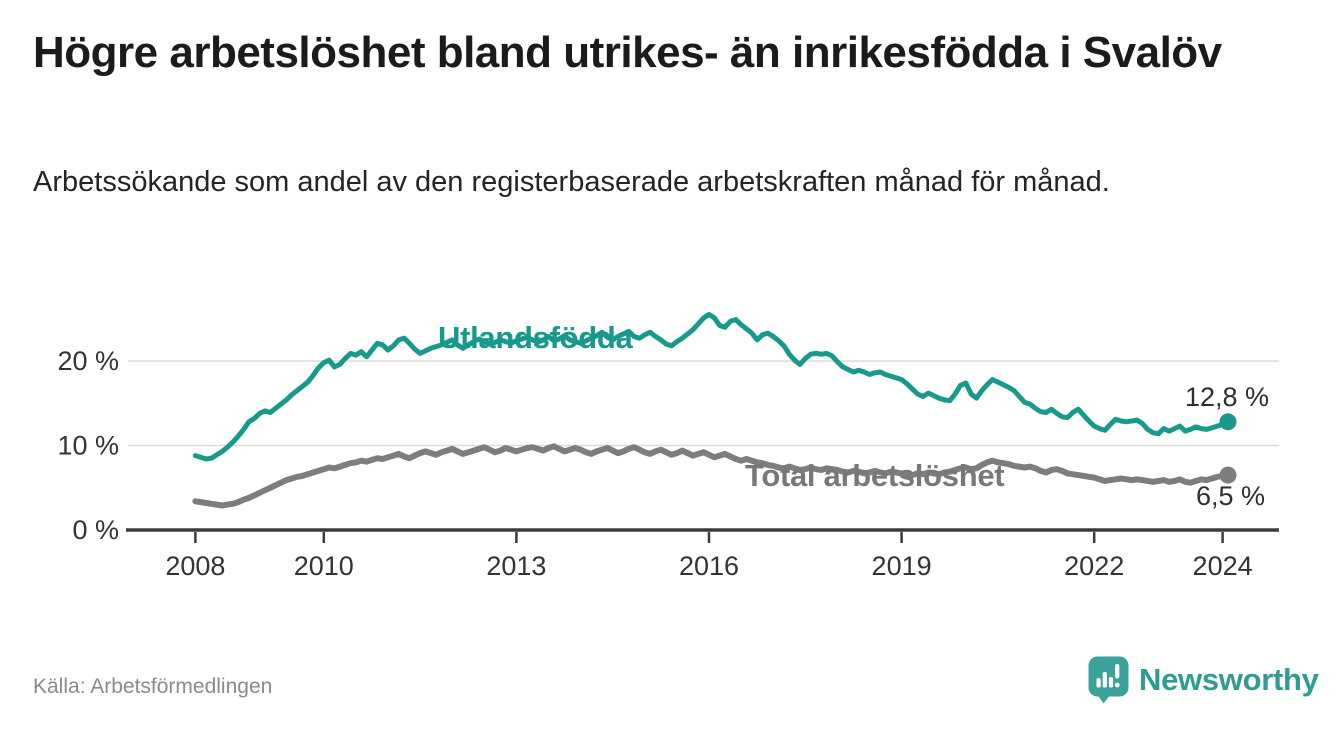 This screenshot has width=1340, height=734. I want to click on y-tick-label: 0 %, so click(95, 530).